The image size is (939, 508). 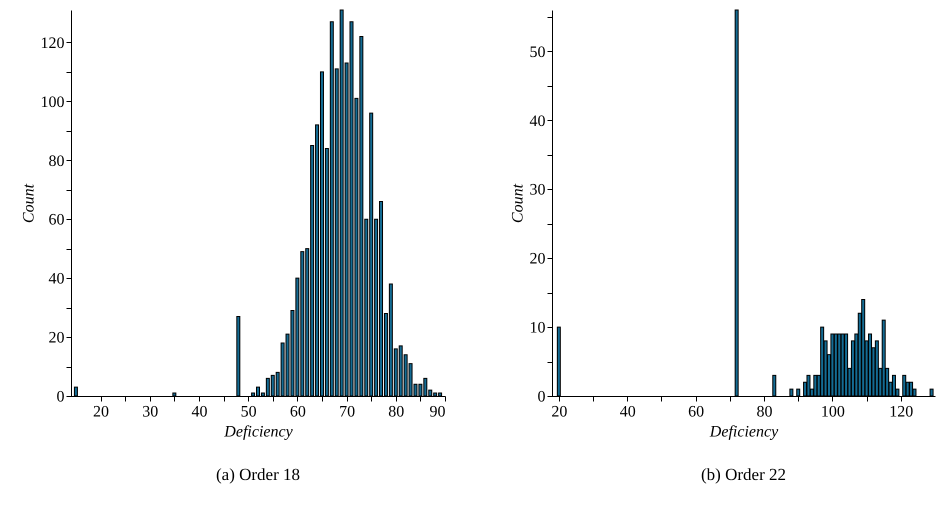 I want to click on text: (b) Order 22, so click(x=743, y=474).